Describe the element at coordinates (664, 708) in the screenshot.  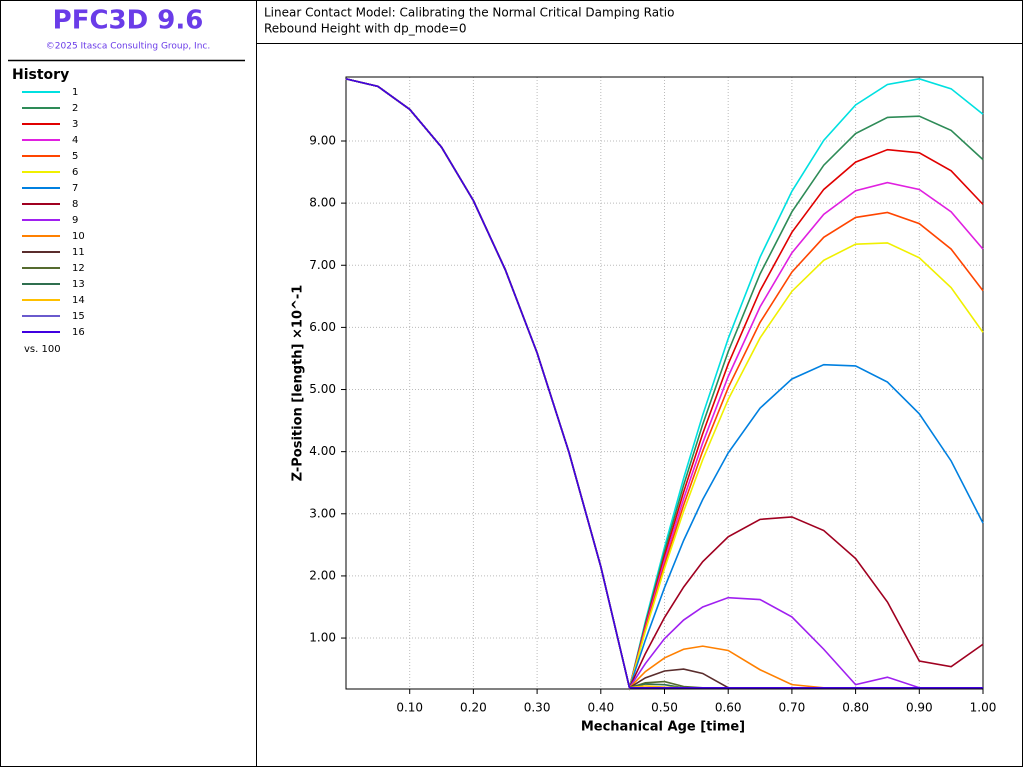
I see `x-tick-label: 0.50` at that location.